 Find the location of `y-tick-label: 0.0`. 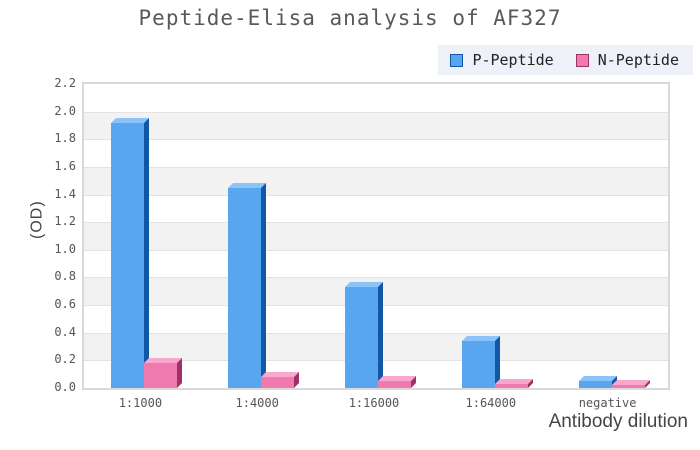

y-tick-label: 0.0 is located at coordinates (65, 387).